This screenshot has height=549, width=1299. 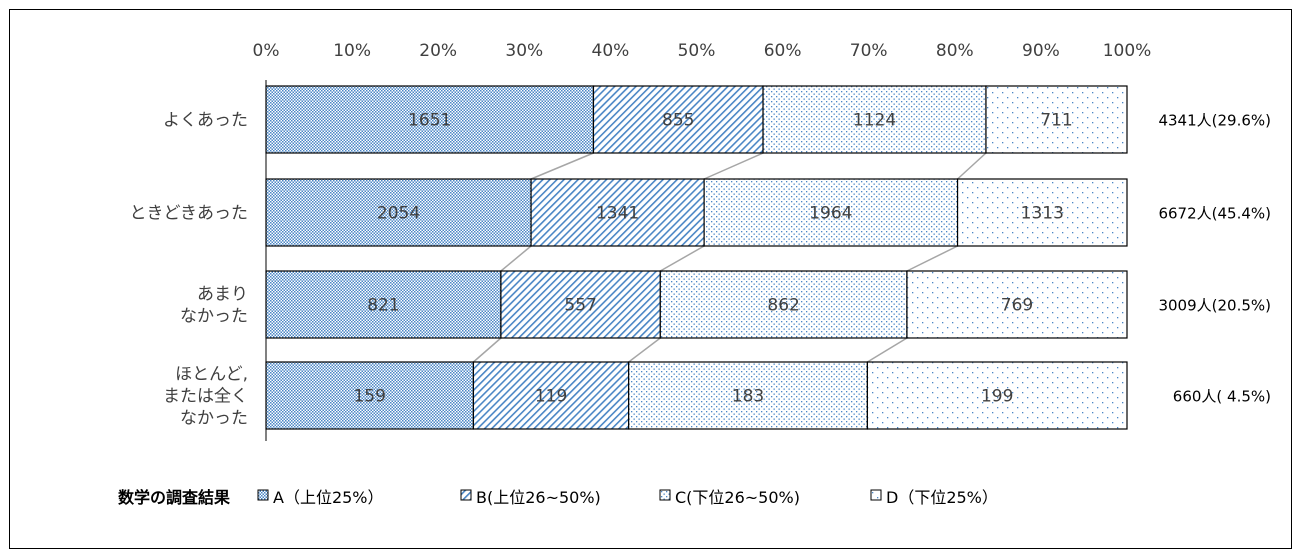 I want to click on x-tick-label: 90%, so click(x=1041, y=51).